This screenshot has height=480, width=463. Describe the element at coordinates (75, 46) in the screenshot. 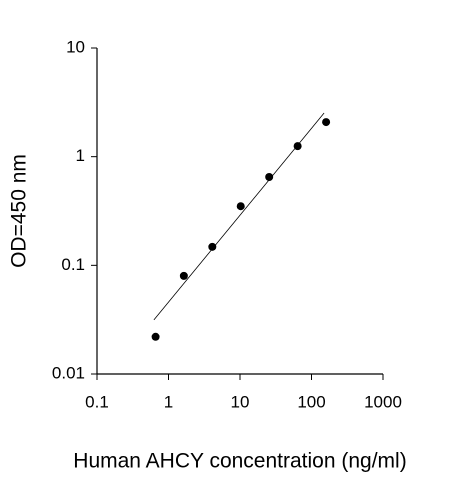

I see `y-tick-label: 10` at that location.